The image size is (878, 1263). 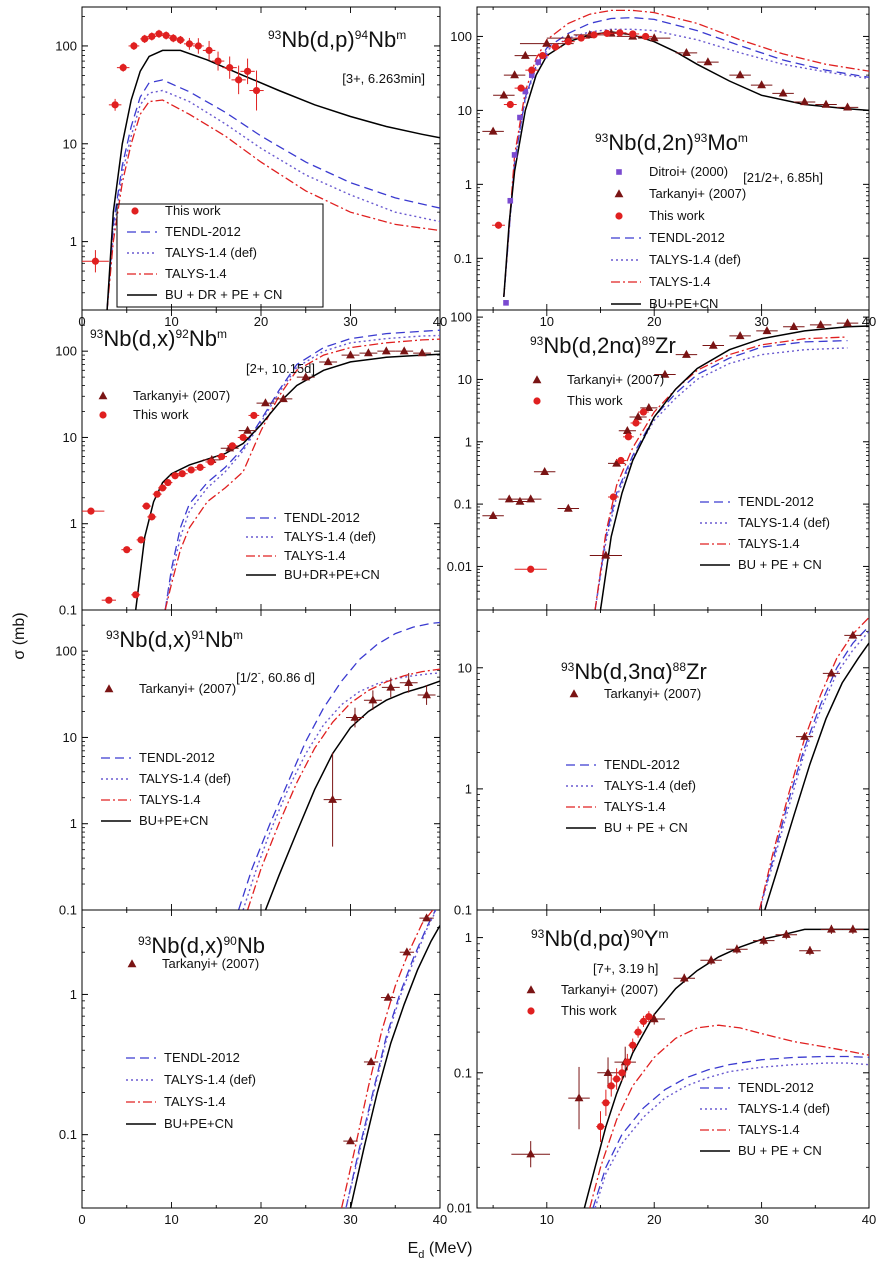 I want to click on legend-label: Ditroi+ (2000), so click(x=688, y=171).